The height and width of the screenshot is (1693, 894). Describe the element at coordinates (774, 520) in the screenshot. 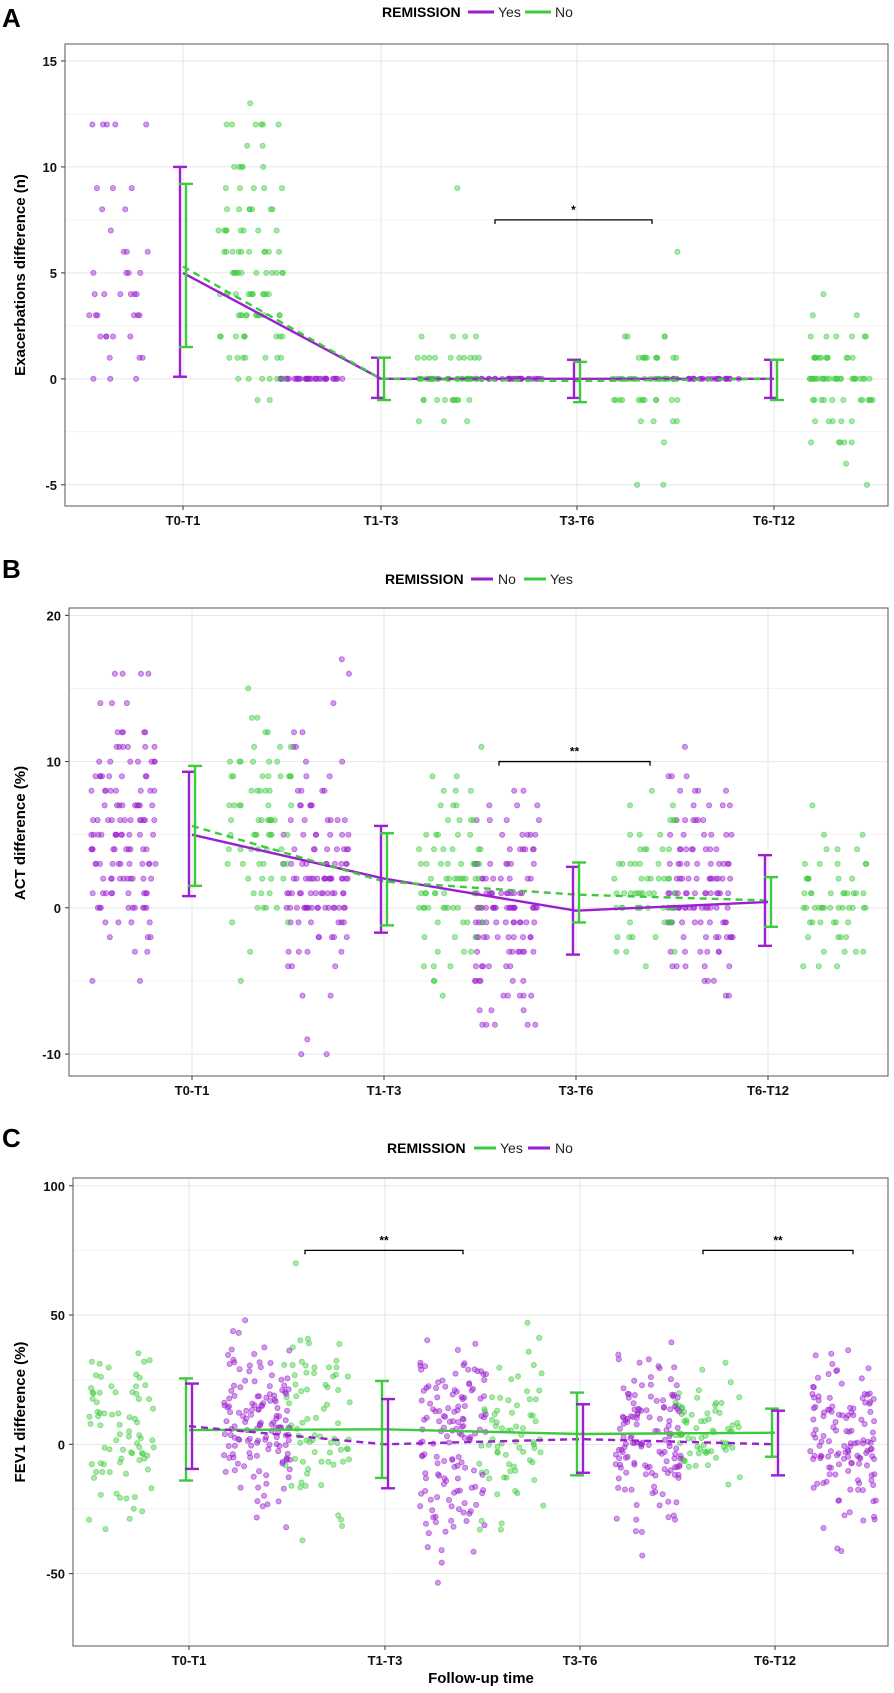

I see `x-tick-label-a-3: T6-T12` at that location.